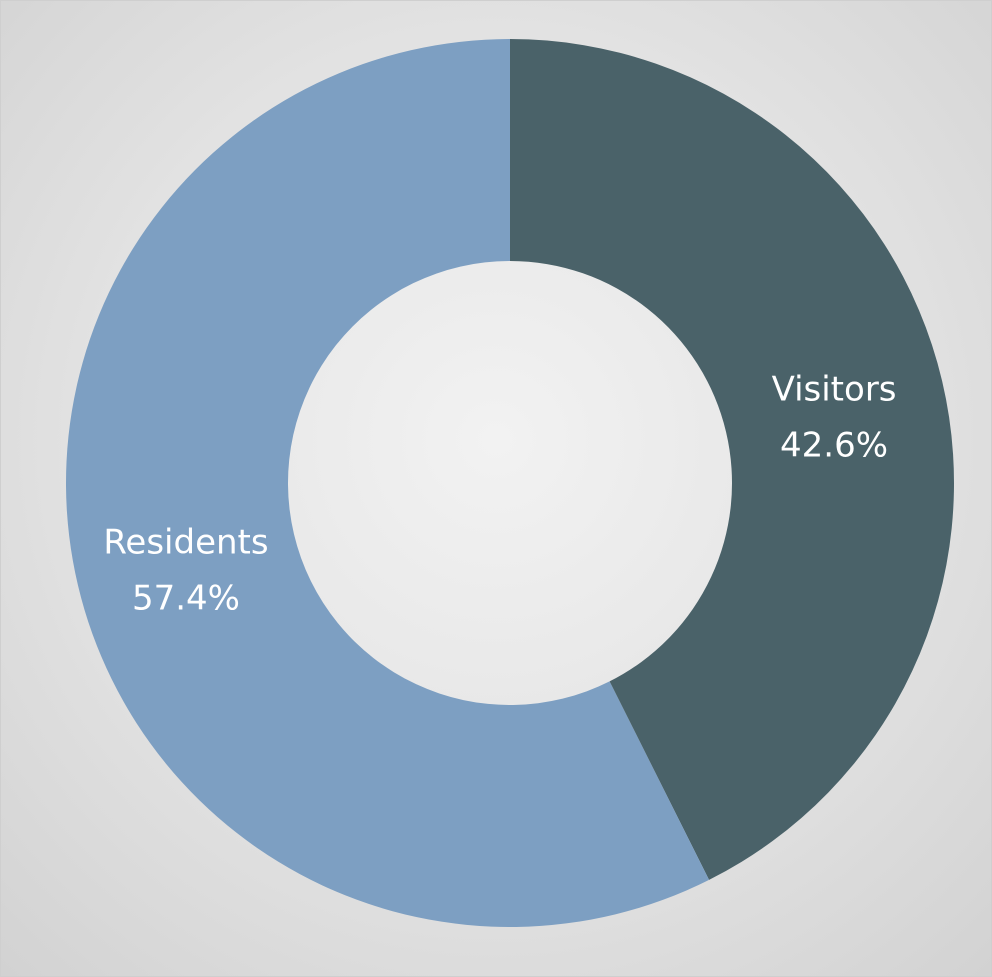 The height and width of the screenshot is (977, 992). What do you see at coordinates (834, 445) in the screenshot?
I see `slice-value-visitors: 42.6%` at bounding box center [834, 445].